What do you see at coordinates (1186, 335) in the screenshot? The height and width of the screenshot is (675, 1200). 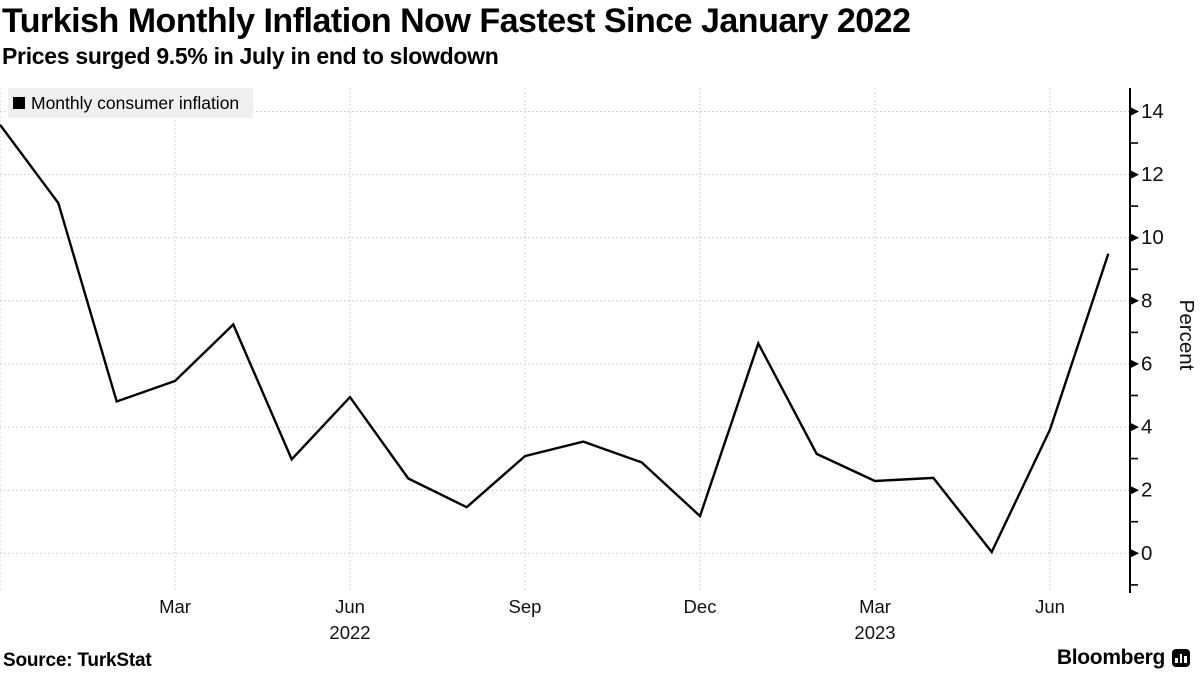 I see `y-axis-title: Percent` at bounding box center [1186, 335].